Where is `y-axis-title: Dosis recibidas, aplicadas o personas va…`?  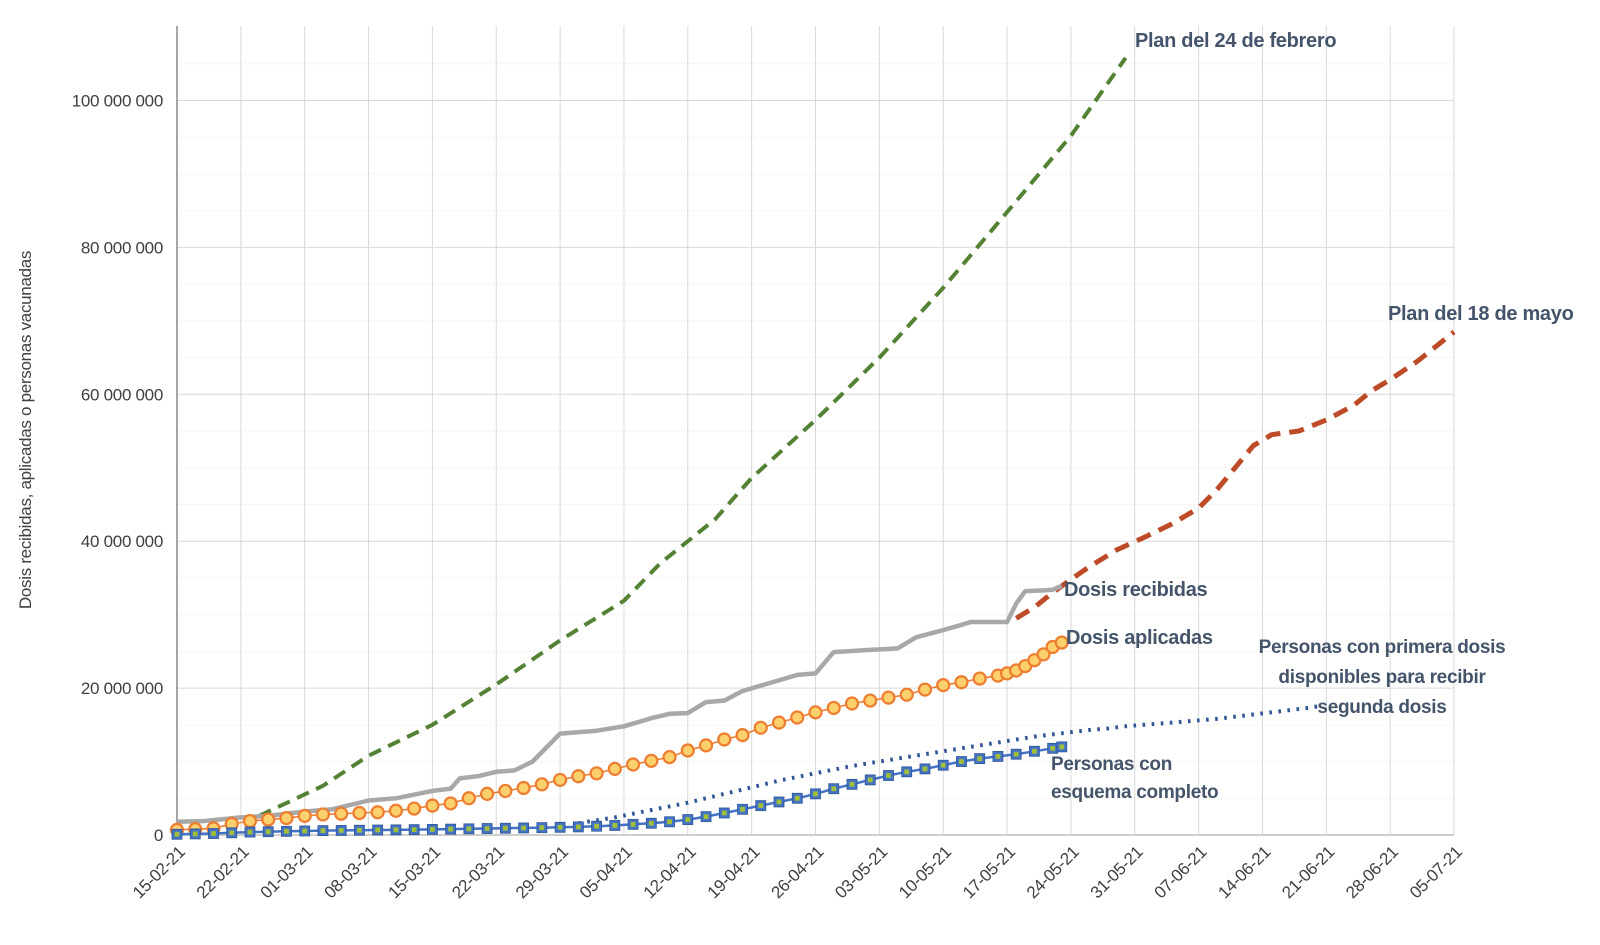 y-axis-title: Dosis recibidas, aplicadas o personas va… is located at coordinates (25, 430).